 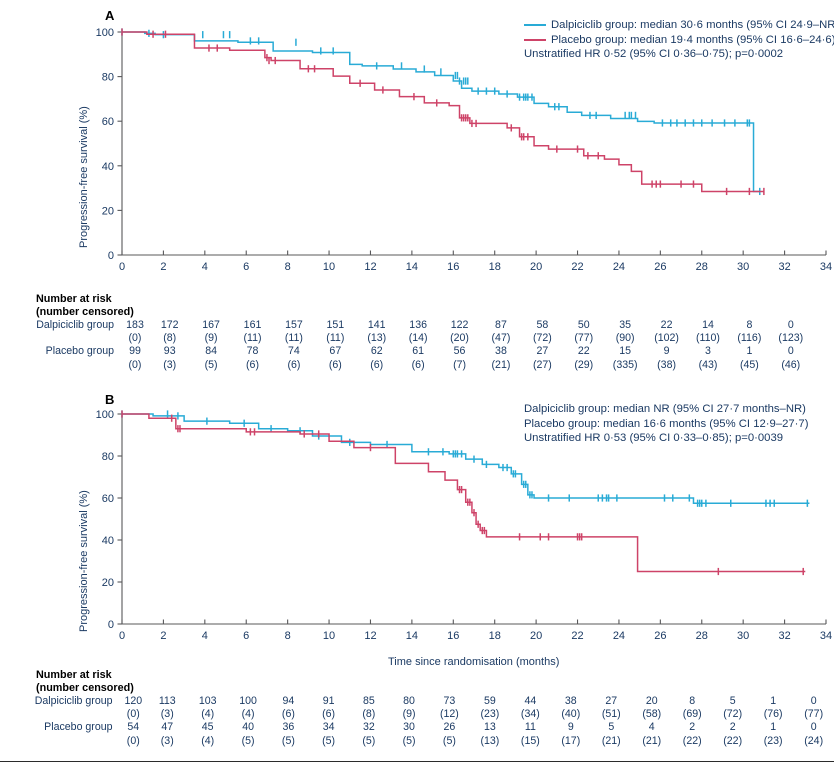 What do you see at coordinates (412, 267) in the screenshot?
I see `svg-text: 14` at bounding box center [412, 267].